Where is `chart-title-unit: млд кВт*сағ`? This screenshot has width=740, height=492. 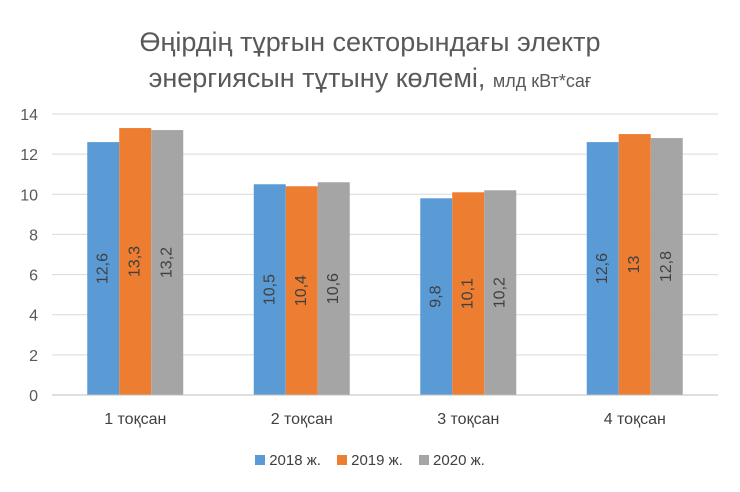
chart-title-unit: млд кВт*сағ is located at coordinates (542, 81).